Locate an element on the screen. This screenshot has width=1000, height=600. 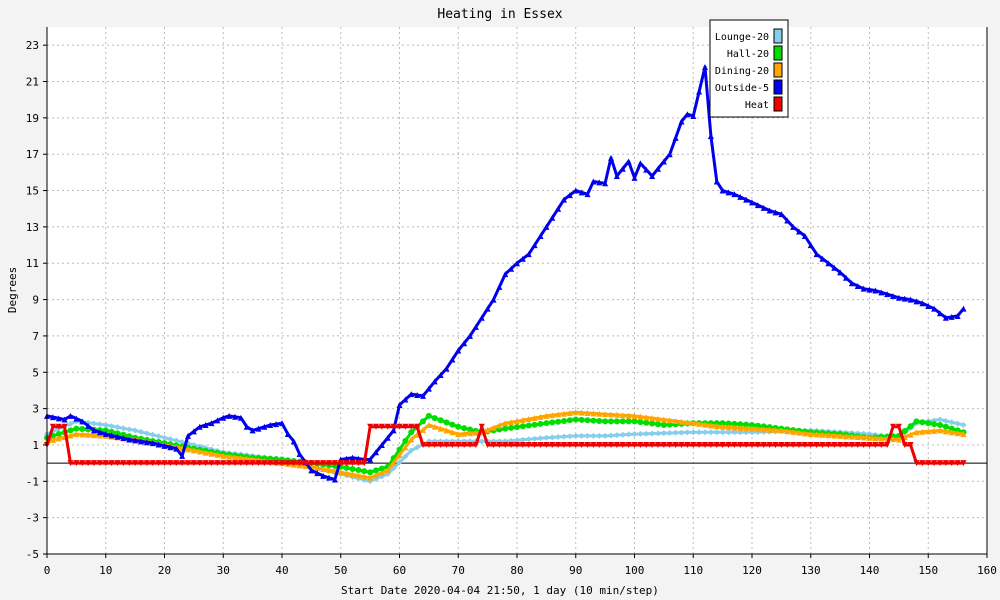
y-tick-label: 19 is located at coordinates (32, 118).